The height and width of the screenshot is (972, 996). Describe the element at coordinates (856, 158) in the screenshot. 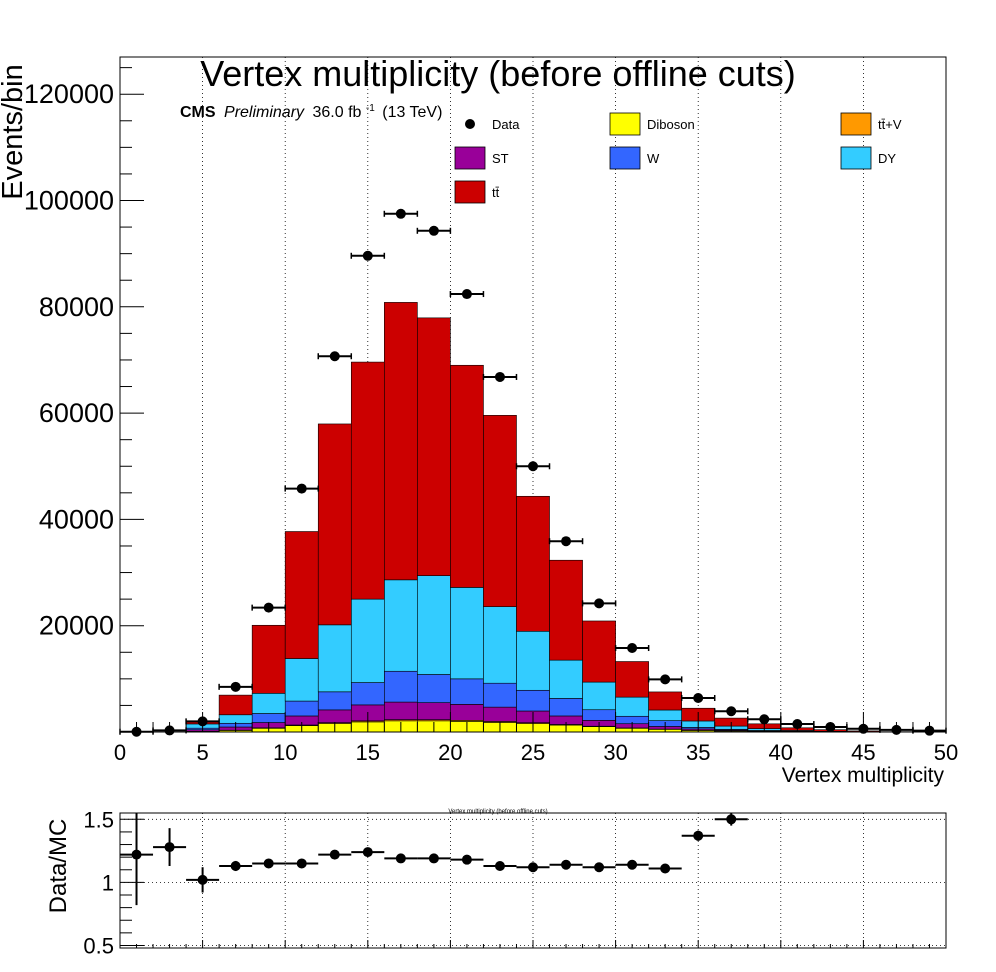

I see `legend-swatch` at that location.